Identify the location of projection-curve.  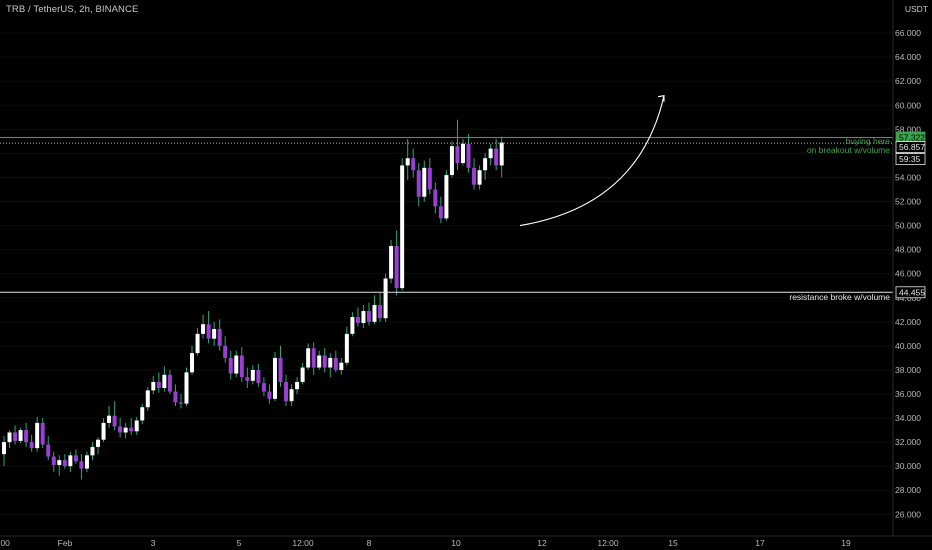
(592, 161).